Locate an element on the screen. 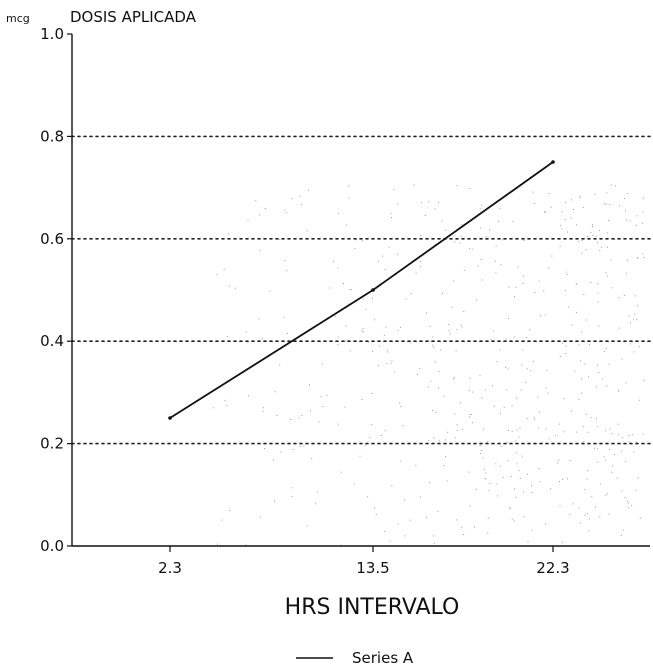 Image resolution: width=653 pixels, height=667 pixels. legend: Series A is located at coordinates (355, 658).